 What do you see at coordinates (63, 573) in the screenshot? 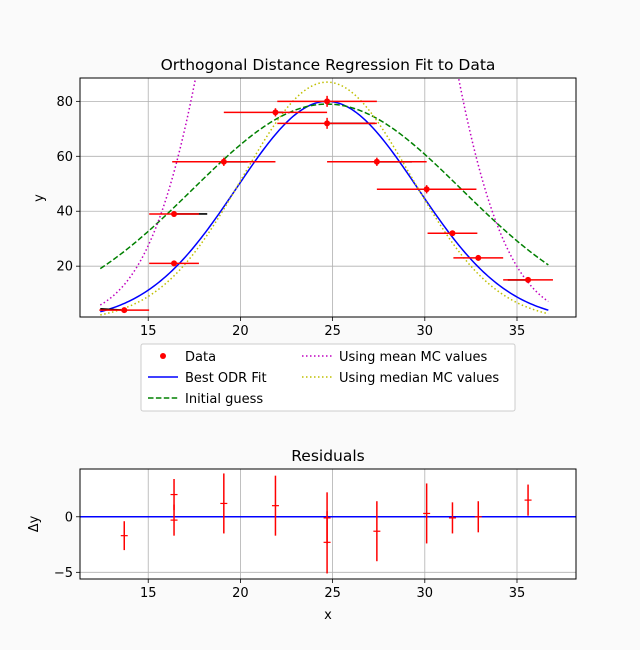
I see `residuals-y-tick-label: −5` at bounding box center [63, 573].